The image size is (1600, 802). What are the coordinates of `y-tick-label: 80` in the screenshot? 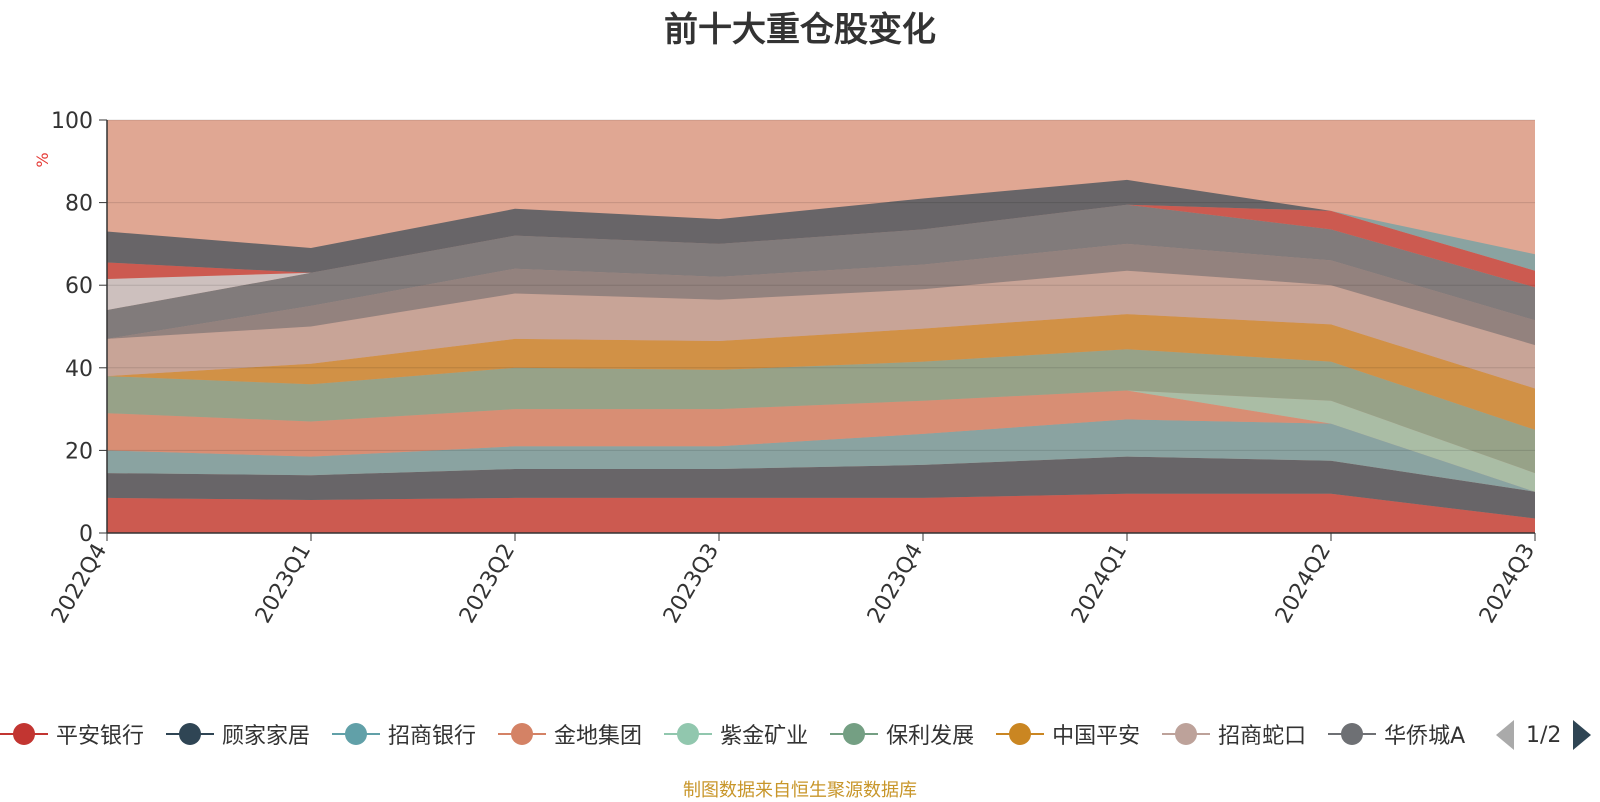 It's located at (79, 204).